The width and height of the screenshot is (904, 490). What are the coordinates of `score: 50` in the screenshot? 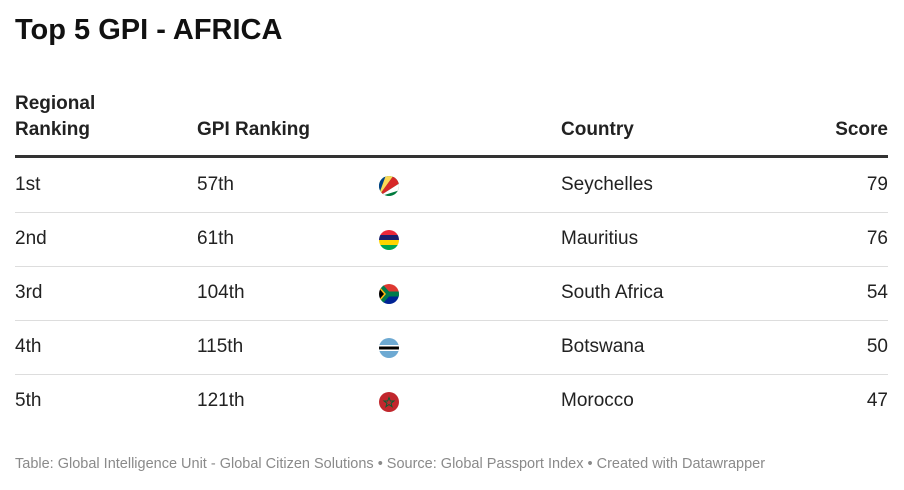 It's located at (877, 346).